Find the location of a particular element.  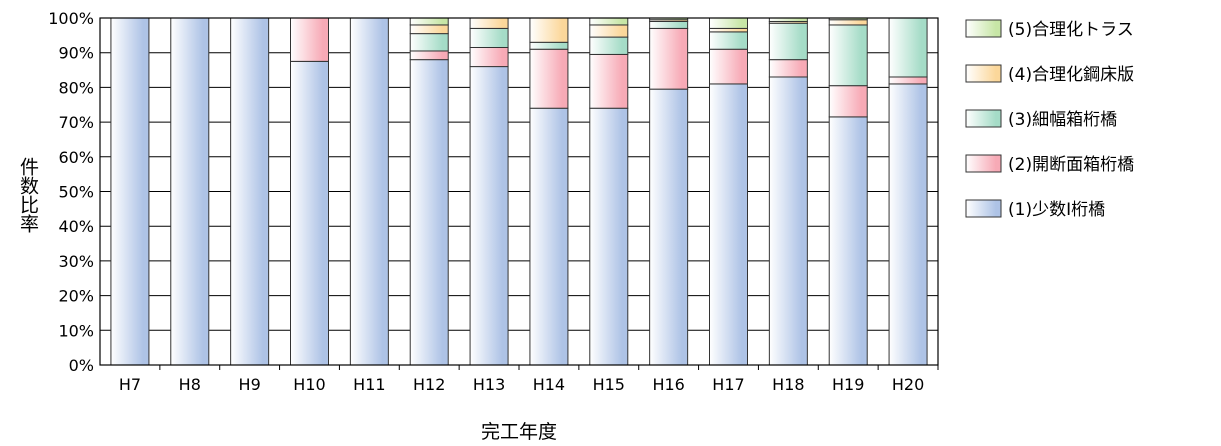

x-tick-label: H14 is located at coordinates (549, 384).